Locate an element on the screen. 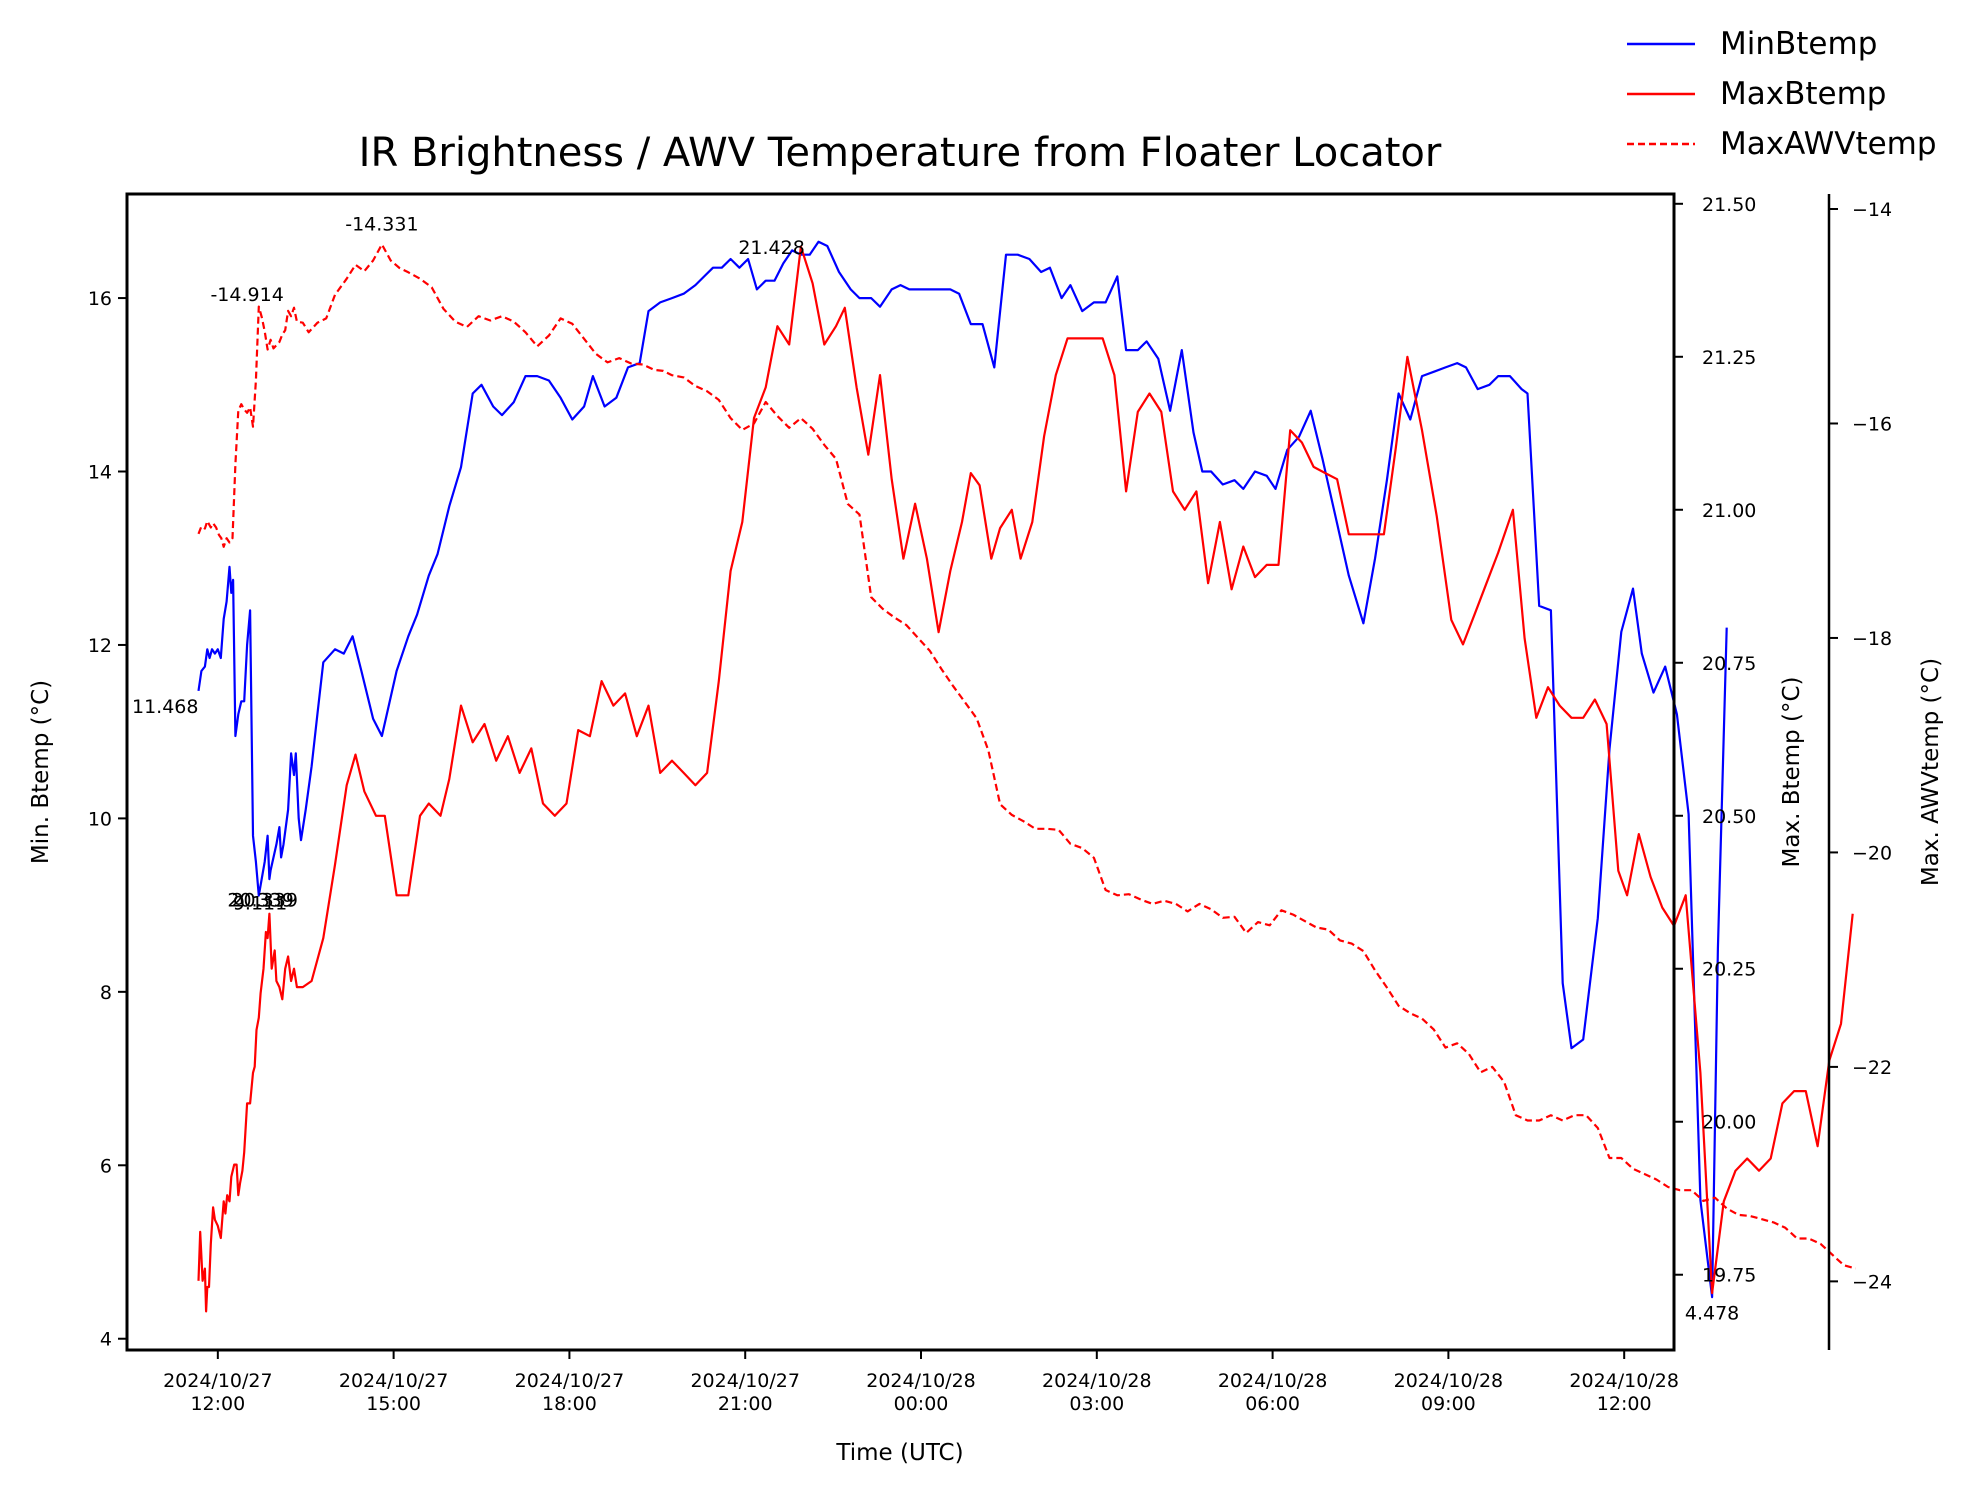 The image size is (1977, 1491). y-tick-label: −14 is located at coordinates (1872, 210).